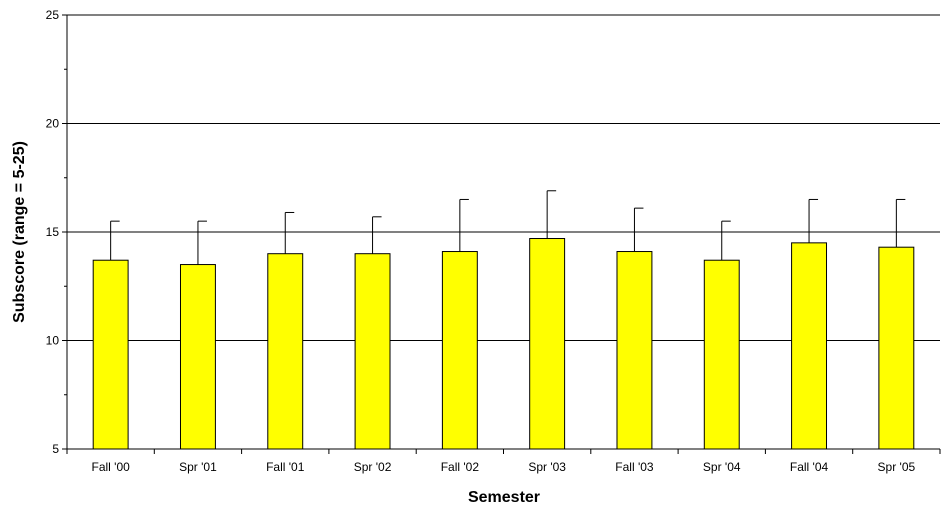  Describe the element at coordinates (53, 341) in the screenshot. I see `y-tick-label: 10` at that location.